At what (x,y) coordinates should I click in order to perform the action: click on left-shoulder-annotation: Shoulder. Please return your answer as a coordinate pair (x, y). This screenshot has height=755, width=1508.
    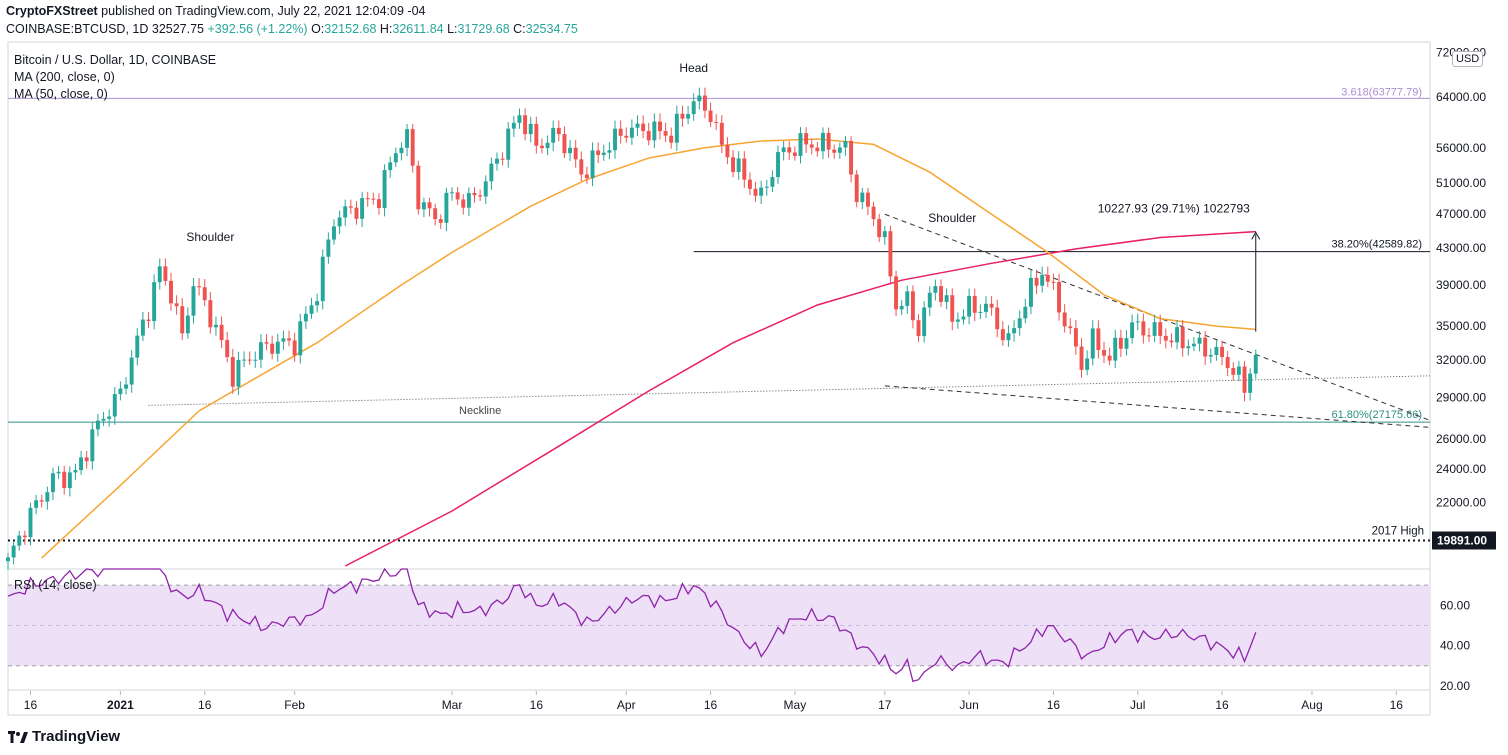
    Looking at the image, I should click on (210, 237).